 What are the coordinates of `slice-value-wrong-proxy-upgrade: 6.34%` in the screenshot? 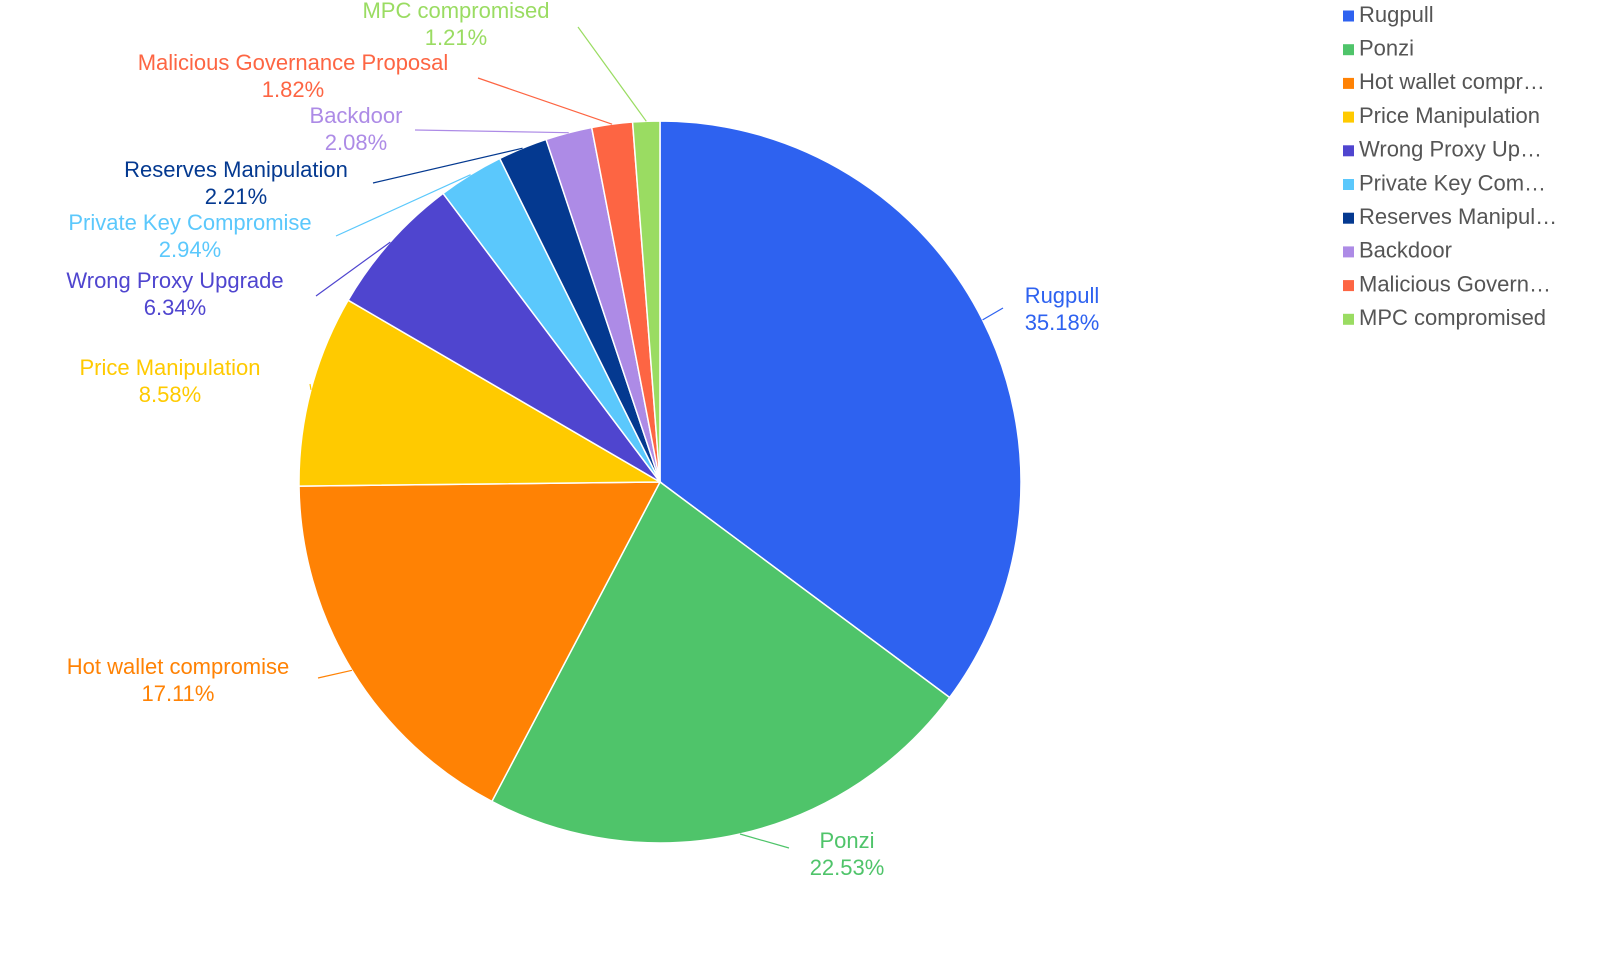 It's located at (175, 307).